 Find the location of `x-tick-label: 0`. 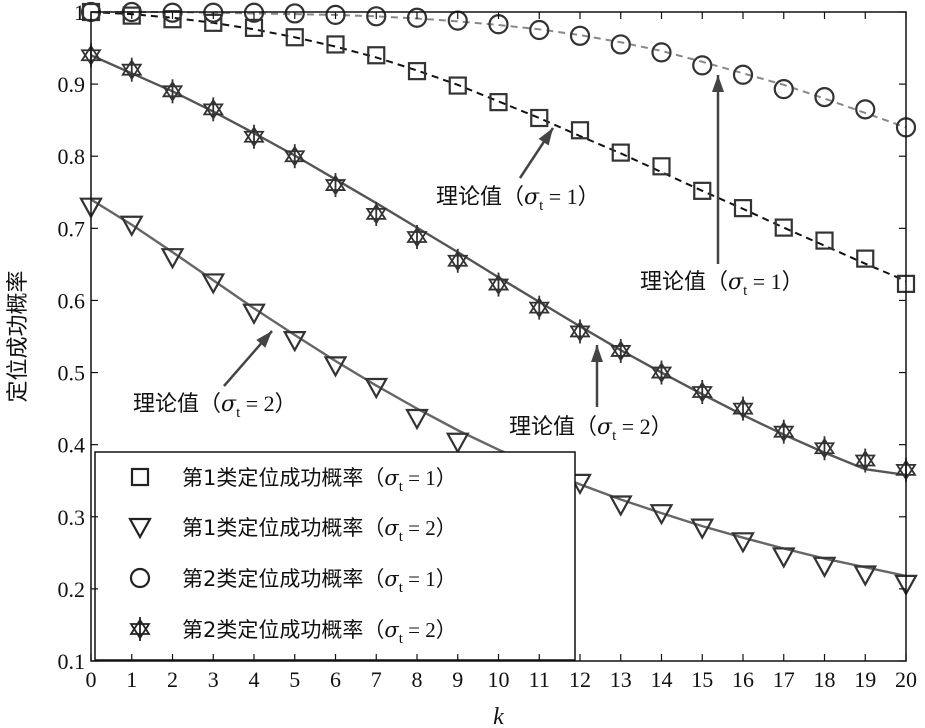

x-tick-label: 0 is located at coordinates (91, 679).